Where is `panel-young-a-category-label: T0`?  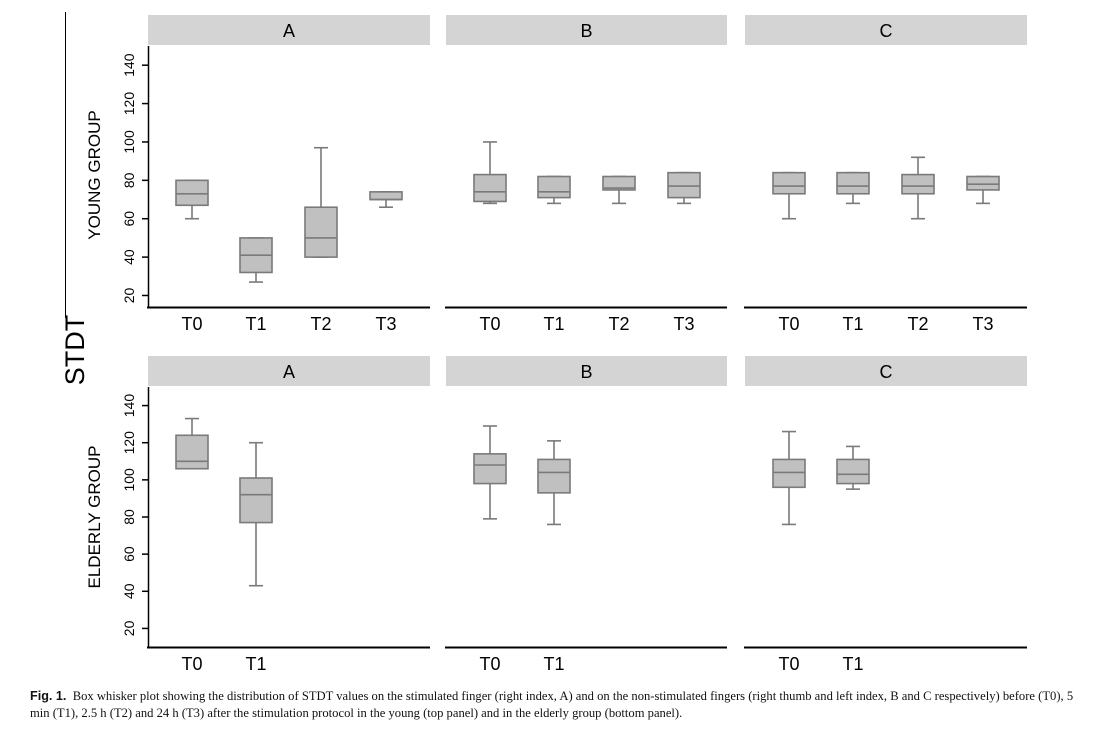 panel-young-a-category-label: T0 is located at coordinates (191, 324).